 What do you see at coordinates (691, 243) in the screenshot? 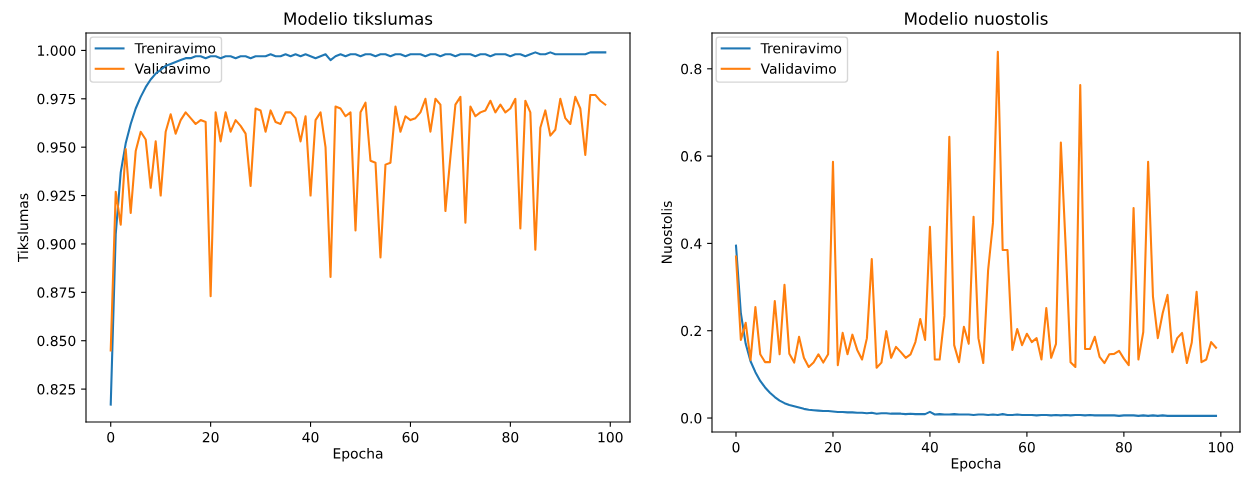
I see `y-tick-label: 0.4` at bounding box center [691, 243].